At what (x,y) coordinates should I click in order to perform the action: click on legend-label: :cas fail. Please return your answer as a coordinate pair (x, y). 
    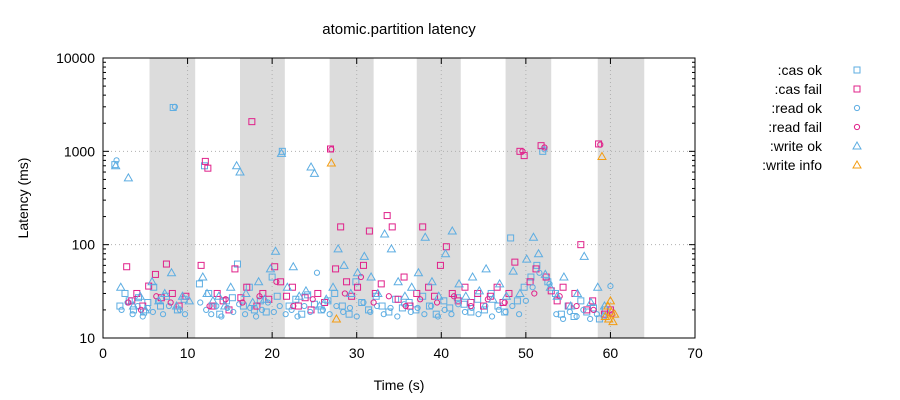
    Looking at the image, I should click on (798, 89).